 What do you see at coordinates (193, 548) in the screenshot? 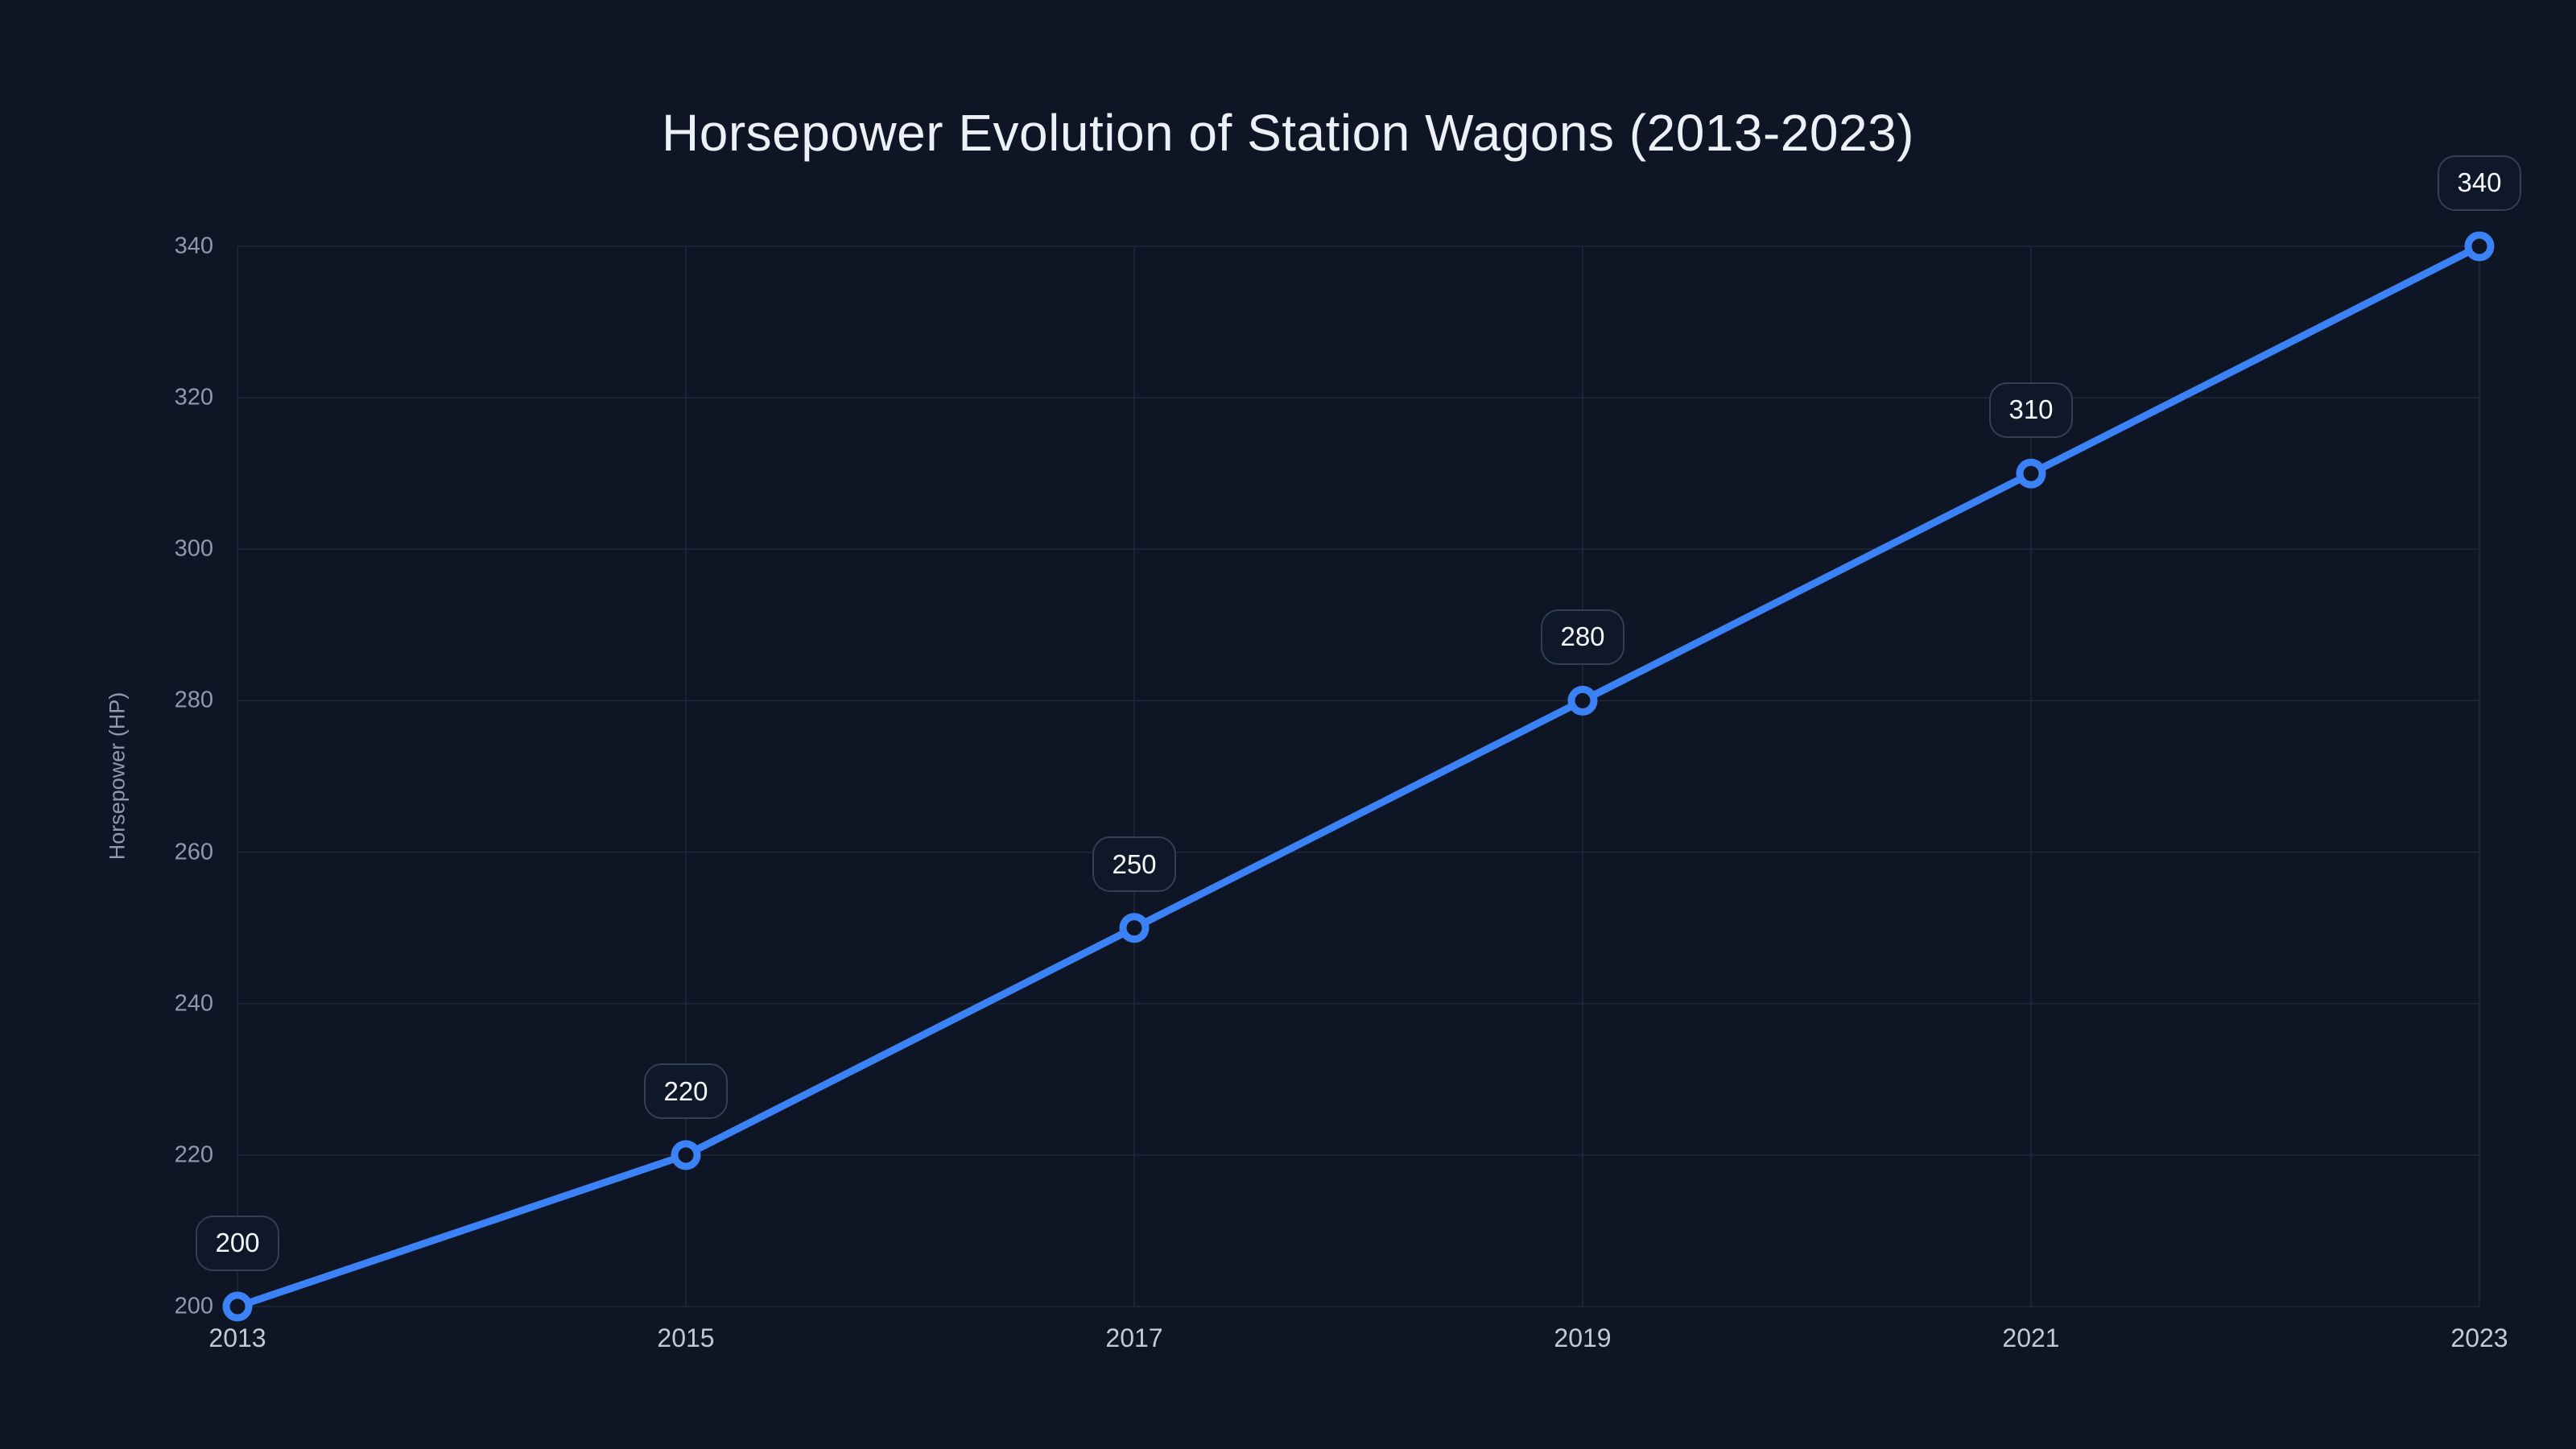
I see `y-tick-label: 300` at bounding box center [193, 548].